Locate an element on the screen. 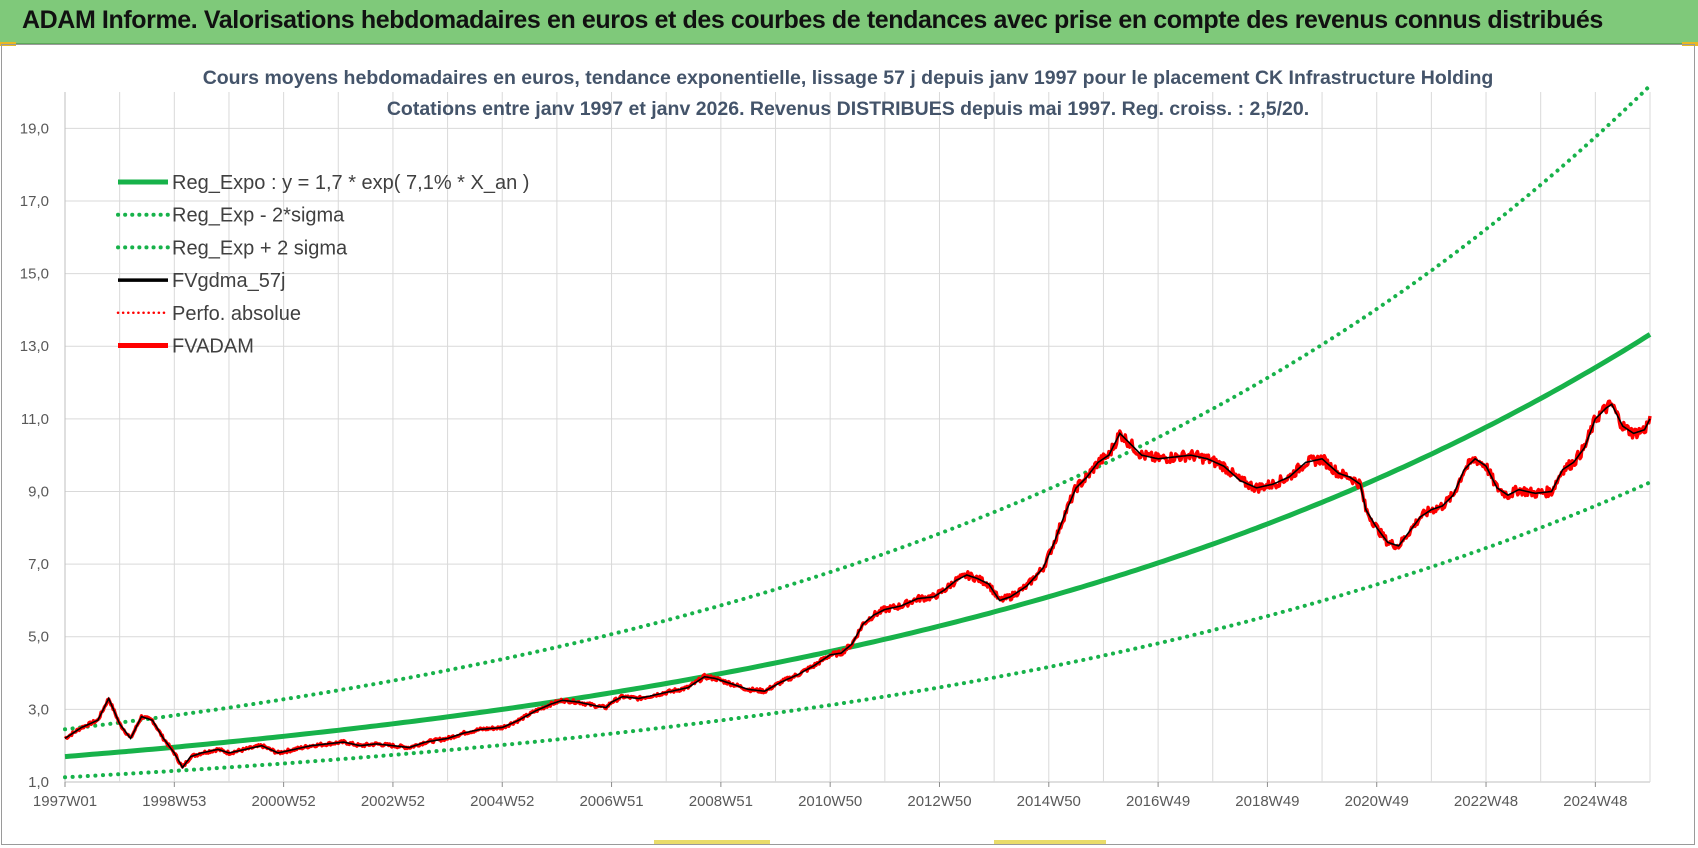  legend-label: Reg_Exp + 2 sigma is located at coordinates (260, 248).